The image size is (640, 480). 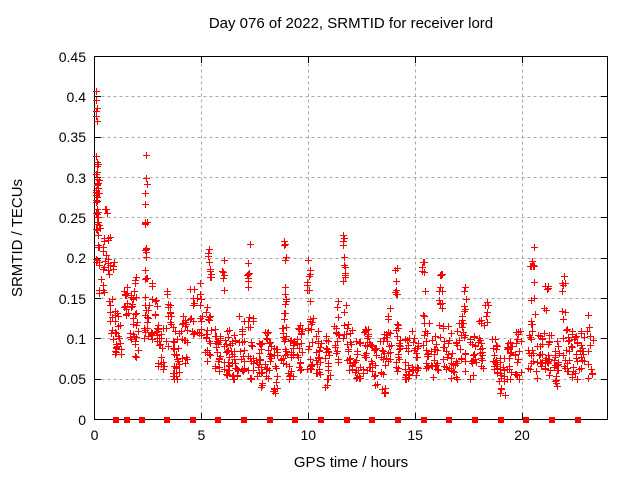 What do you see at coordinates (308, 435) in the screenshot?
I see `x-tick-label: 10` at bounding box center [308, 435].